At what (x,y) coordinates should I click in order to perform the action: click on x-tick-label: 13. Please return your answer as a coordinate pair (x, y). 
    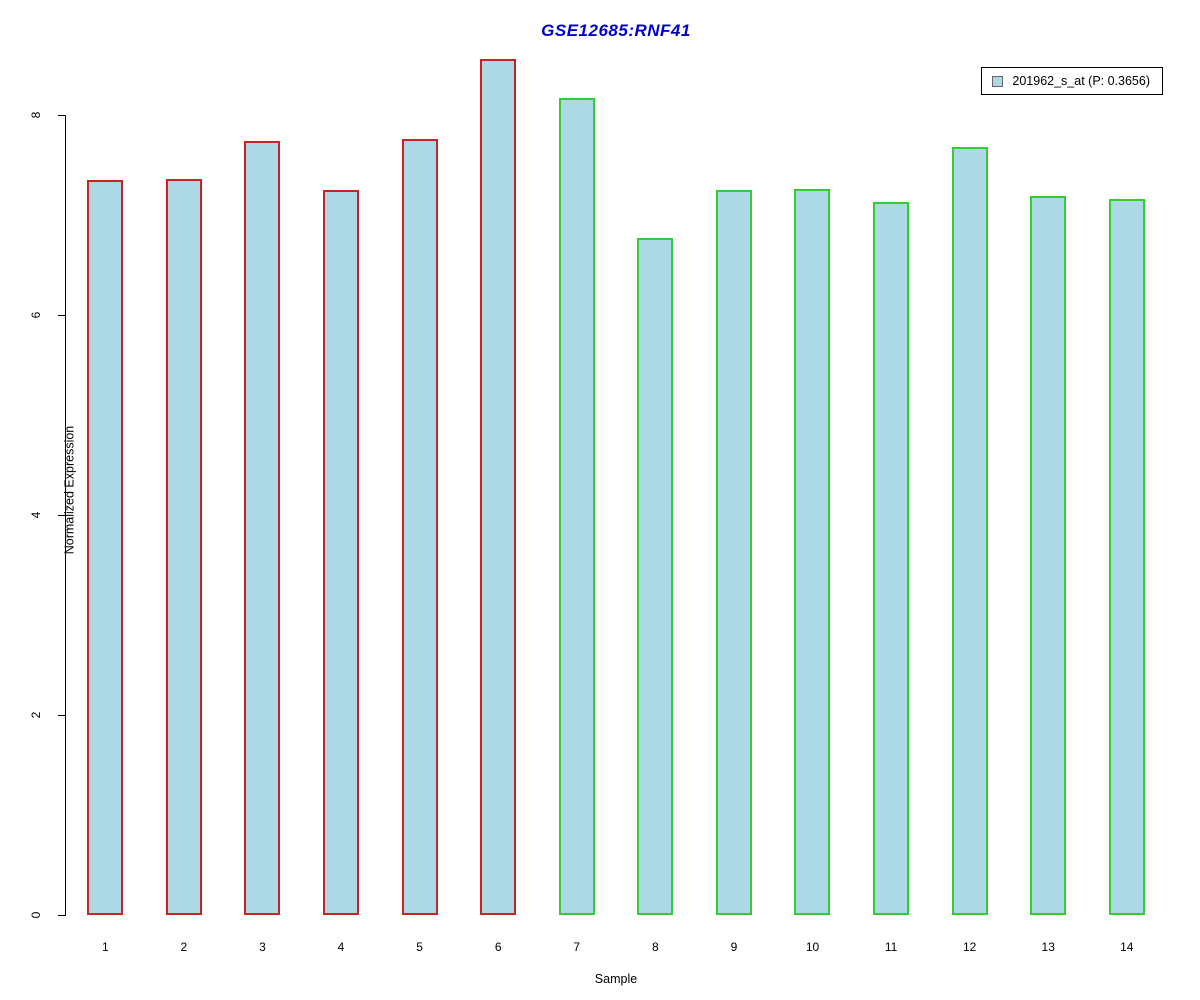
    Looking at the image, I should click on (1048, 947).